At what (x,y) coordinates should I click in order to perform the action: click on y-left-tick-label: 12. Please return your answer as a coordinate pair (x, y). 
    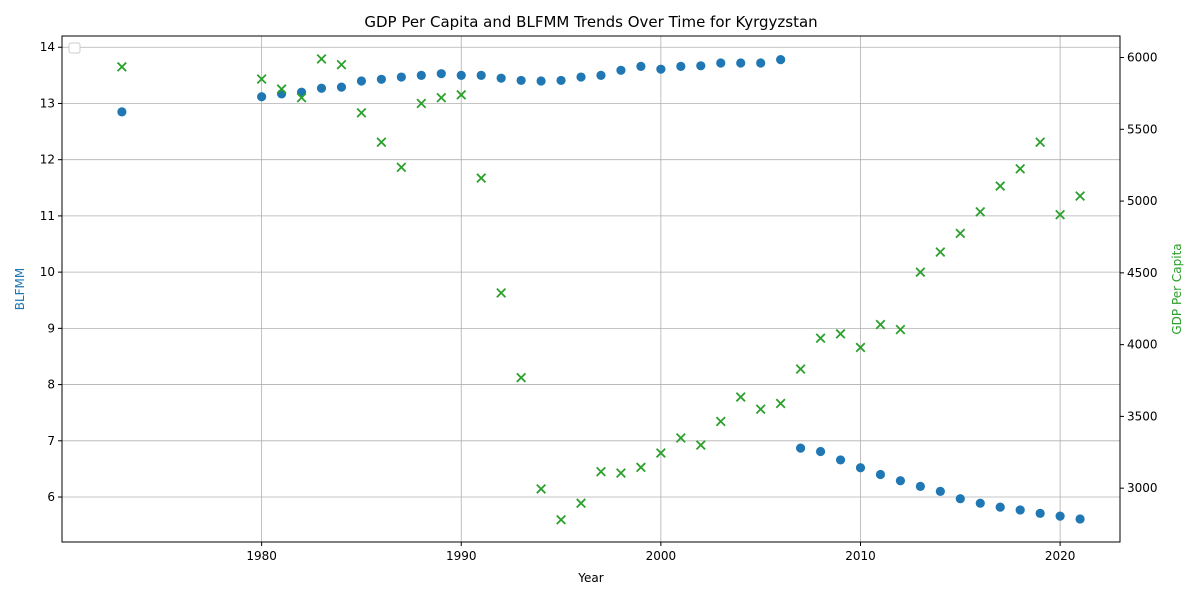
    Looking at the image, I should click on (47, 160).